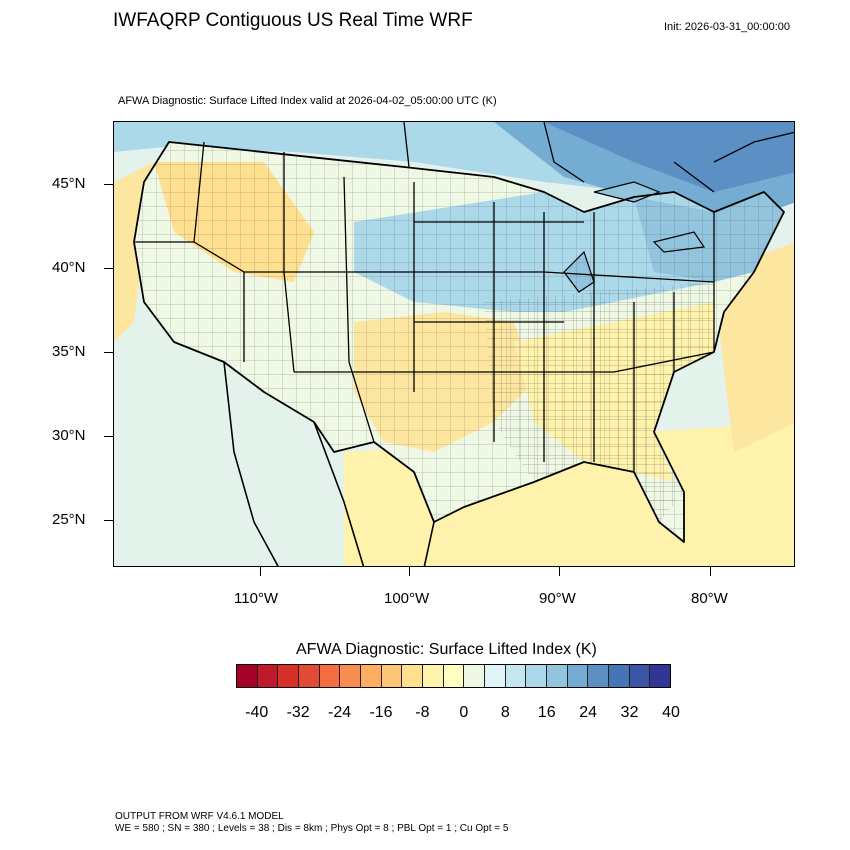  What do you see at coordinates (710, 571) in the screenshot?
I see `lon-tick-80w` at bounding box center [710, 571].